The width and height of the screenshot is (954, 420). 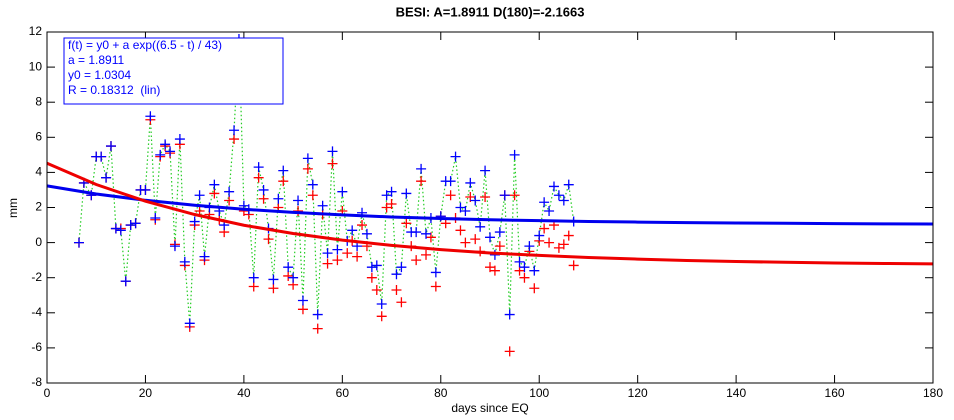 I want to click on y-tick-label: -8, so click(x=36, y=382).